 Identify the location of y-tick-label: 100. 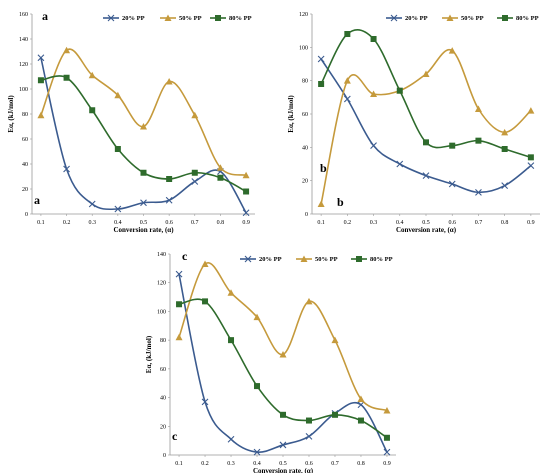
(161, 312).